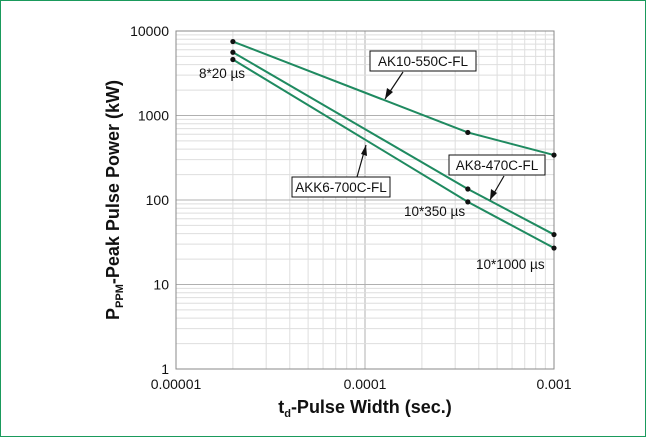 The width and height of the screenshot is (646, 441). Describe the element at coordinates (149, 31) in the screenshot. I see `y-tick-label: 10000` at that location.